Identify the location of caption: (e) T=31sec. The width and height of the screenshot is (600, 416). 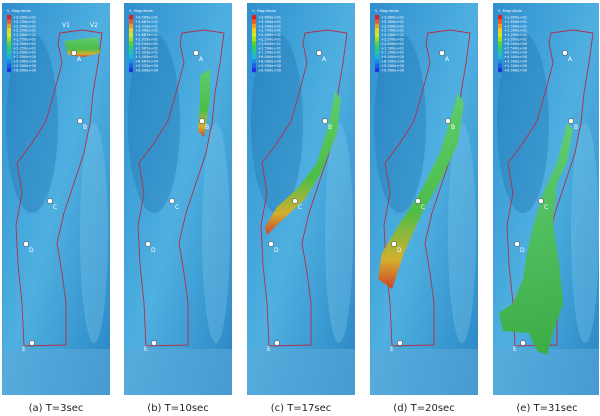
(546, 408).